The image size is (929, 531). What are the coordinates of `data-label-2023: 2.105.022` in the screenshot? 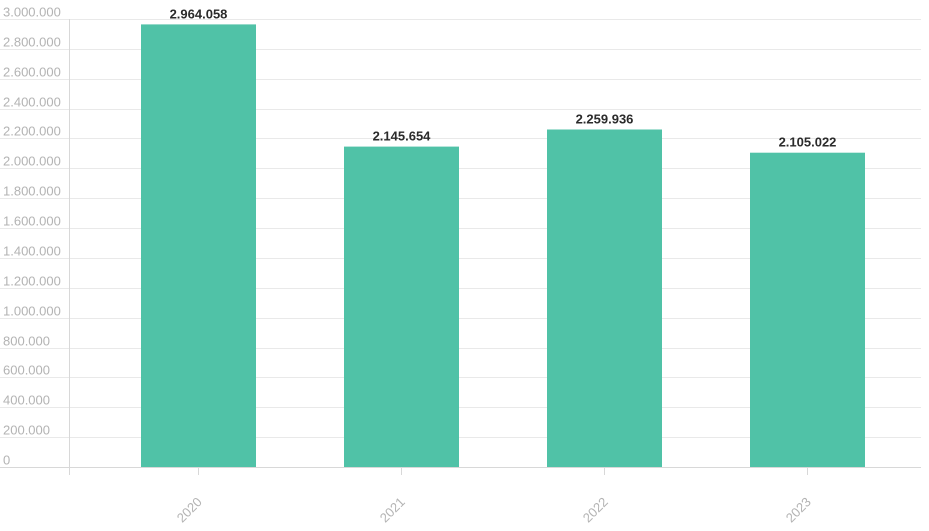 It's located at (808, 142).